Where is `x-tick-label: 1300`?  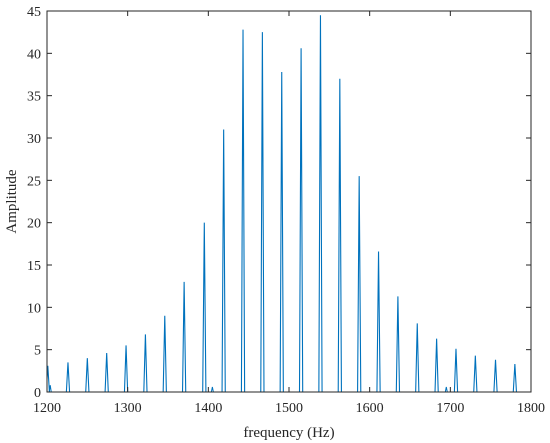 x-tick-label: 1300 is located at coordinates (128, 408).